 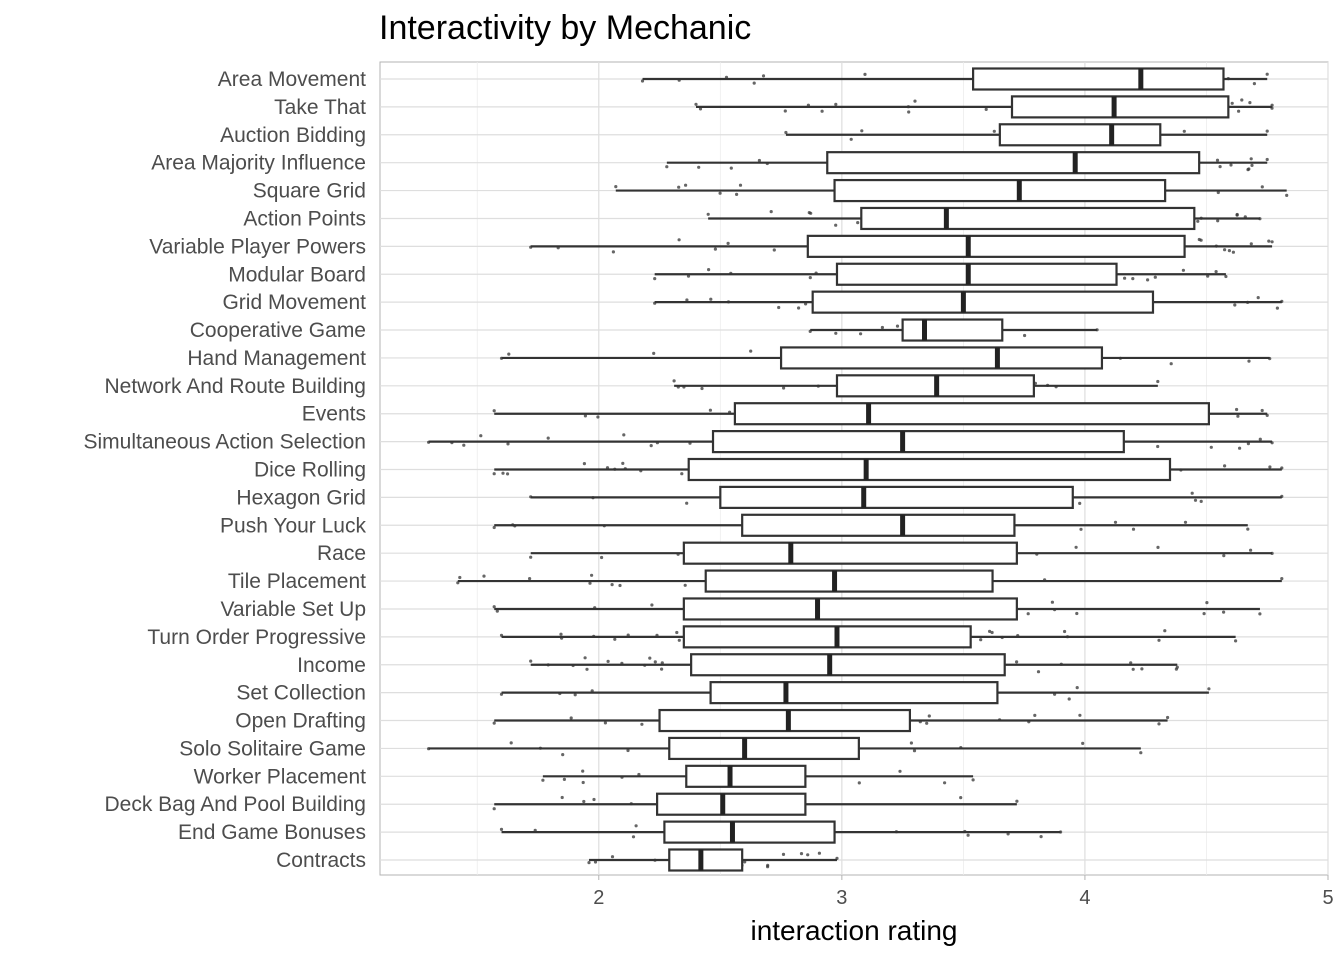 I want to click on box-push-your-luck, so click(x=871, y=525).